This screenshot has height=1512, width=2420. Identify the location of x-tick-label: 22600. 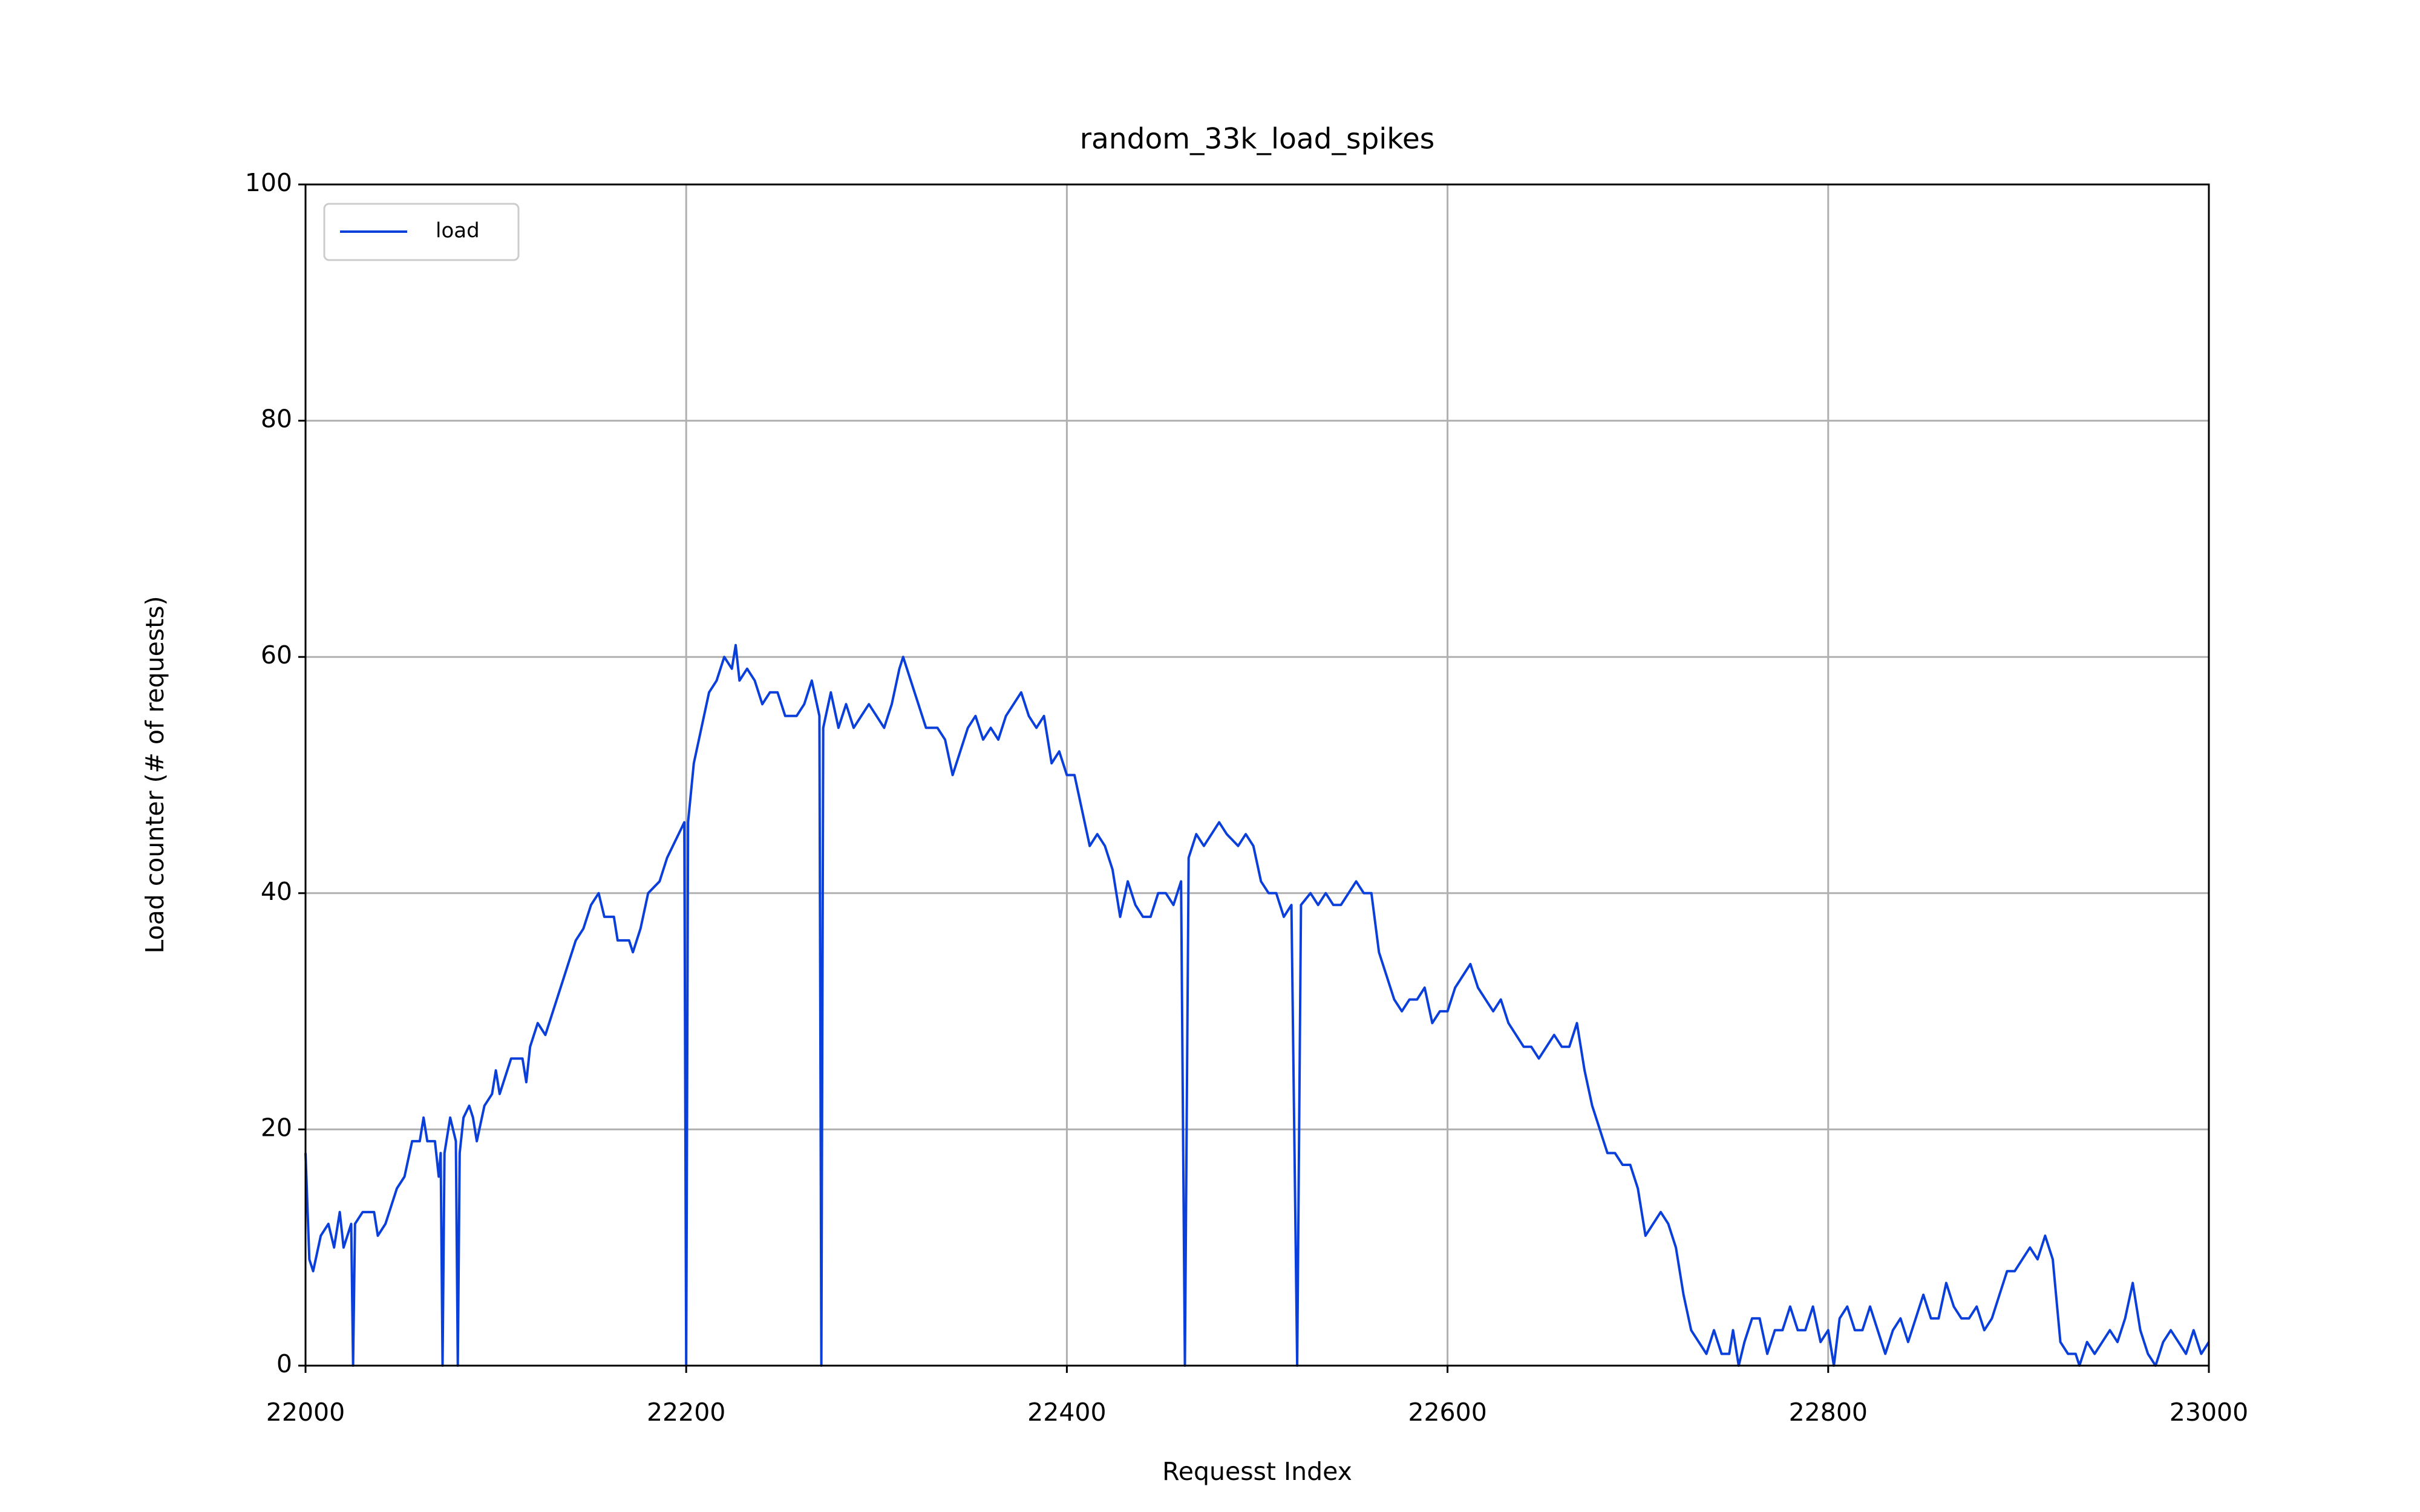
(1447, 1413).